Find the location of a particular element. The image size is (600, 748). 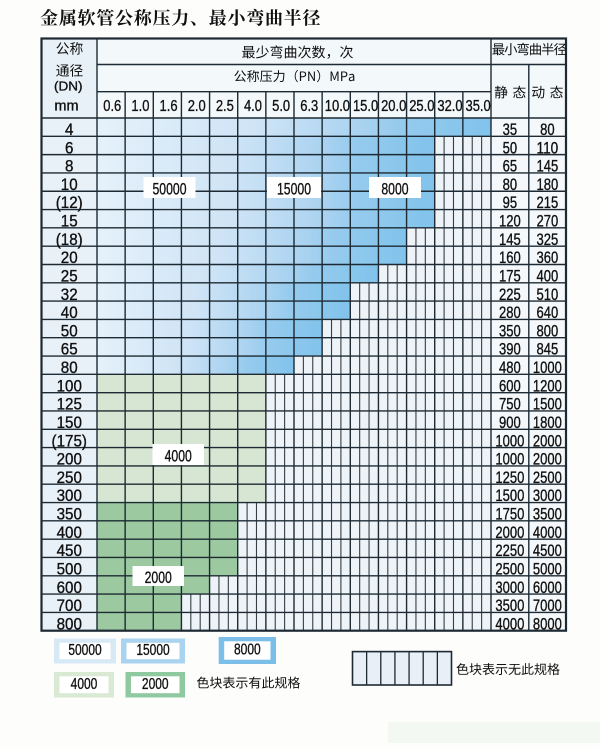

svg-text: 95 is located at coordinates (510, 203).